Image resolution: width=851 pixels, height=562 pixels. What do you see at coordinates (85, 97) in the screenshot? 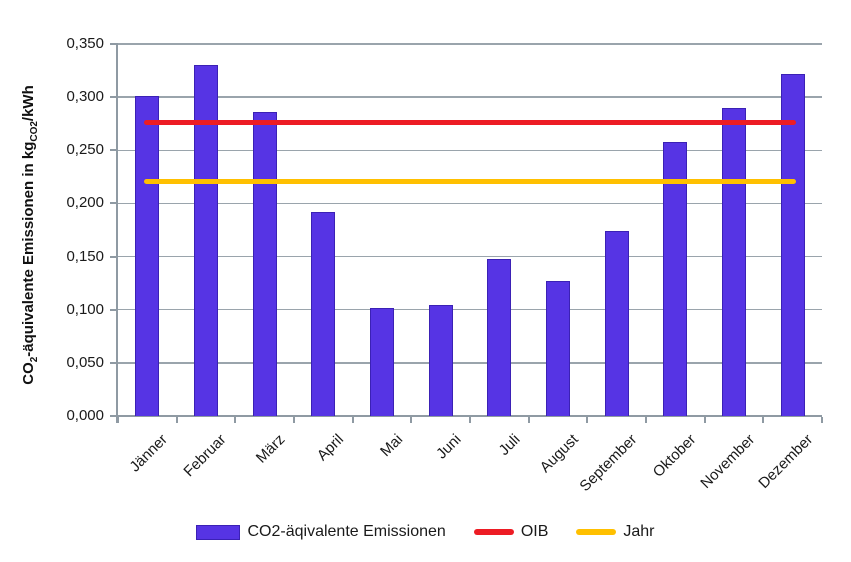
I see `y-tick-label: 0,300` at bounding box center [85, 97].